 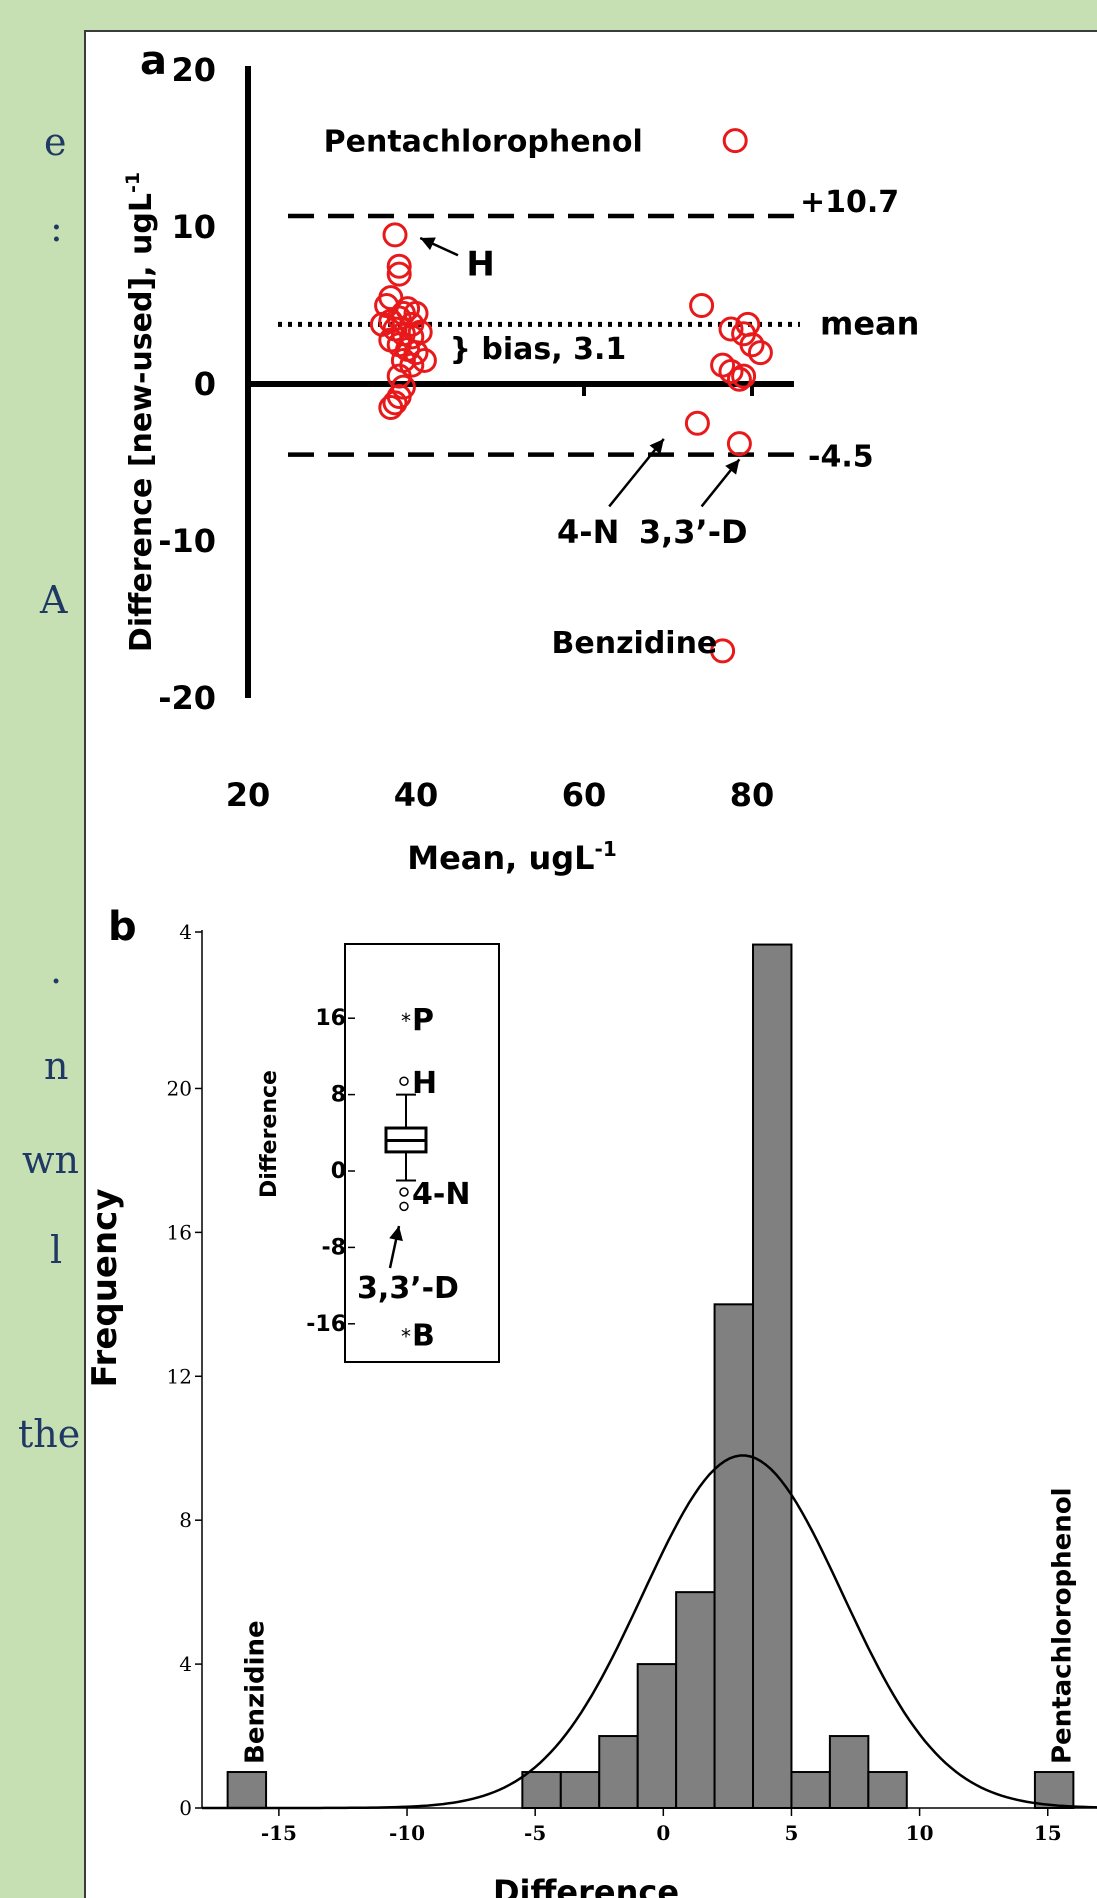 I want to click on panel-a-y-tick-labels: 20 10 0 -10 -20, so click(x=187, y=384).